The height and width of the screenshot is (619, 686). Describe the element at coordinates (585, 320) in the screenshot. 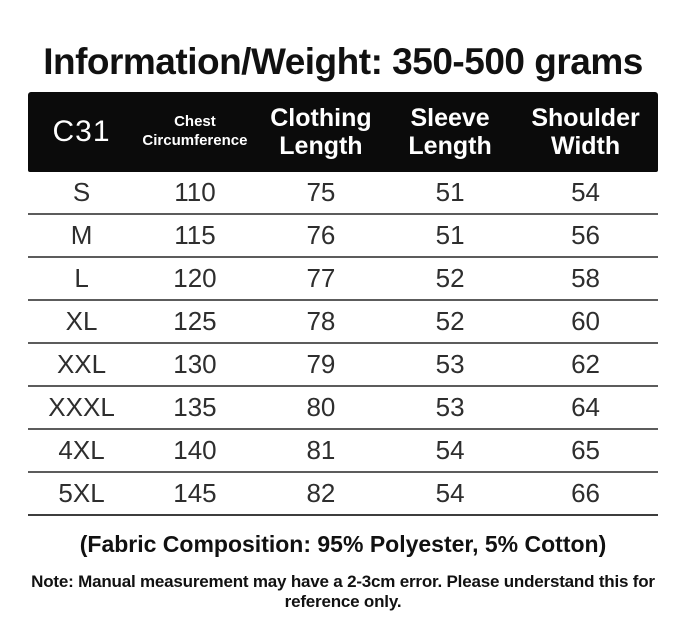

I see `cell-shoulder-width: 60` at that location.